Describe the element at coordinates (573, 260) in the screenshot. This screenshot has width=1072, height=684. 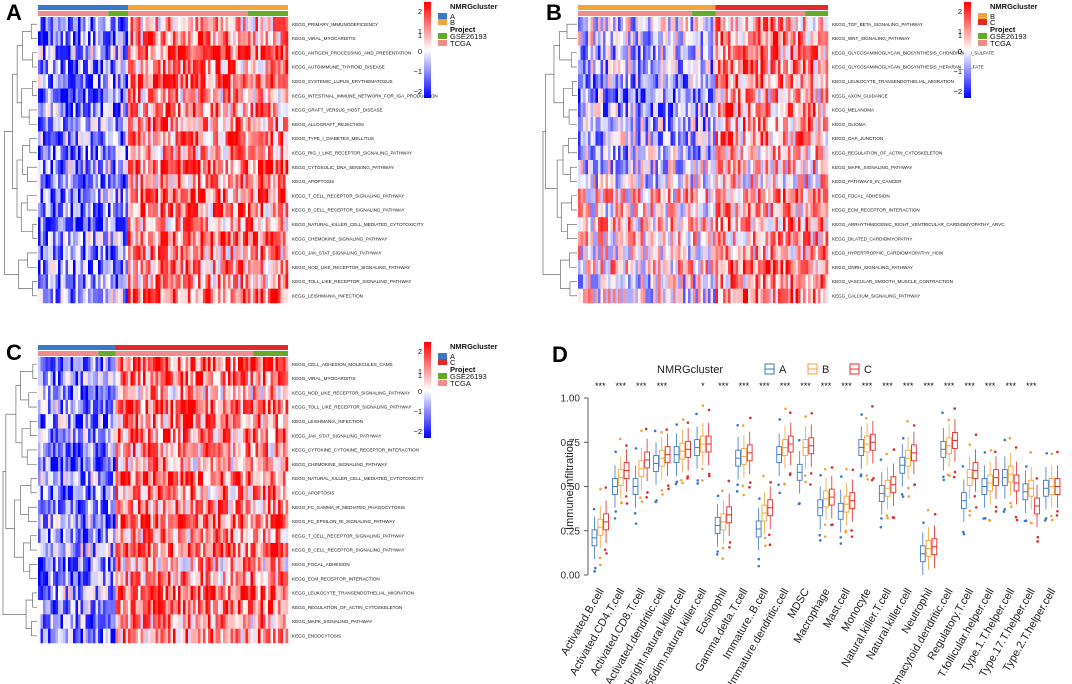
I see `dendrogram-branch` at that location.